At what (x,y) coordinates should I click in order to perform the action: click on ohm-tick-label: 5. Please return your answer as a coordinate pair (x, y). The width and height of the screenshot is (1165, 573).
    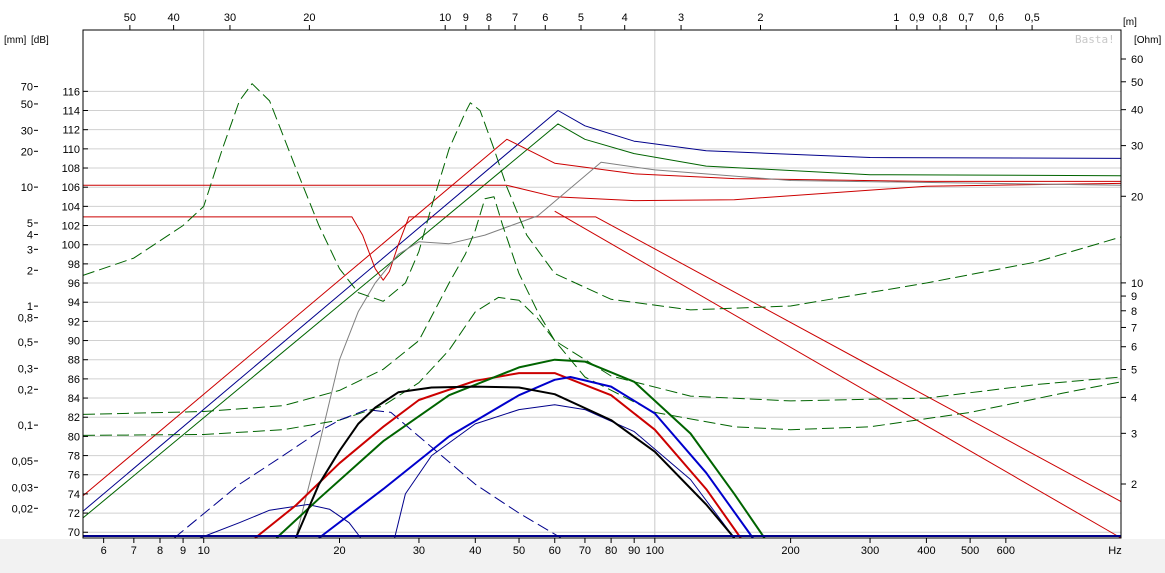
    Looking at the image, I should click on (1134, 371).